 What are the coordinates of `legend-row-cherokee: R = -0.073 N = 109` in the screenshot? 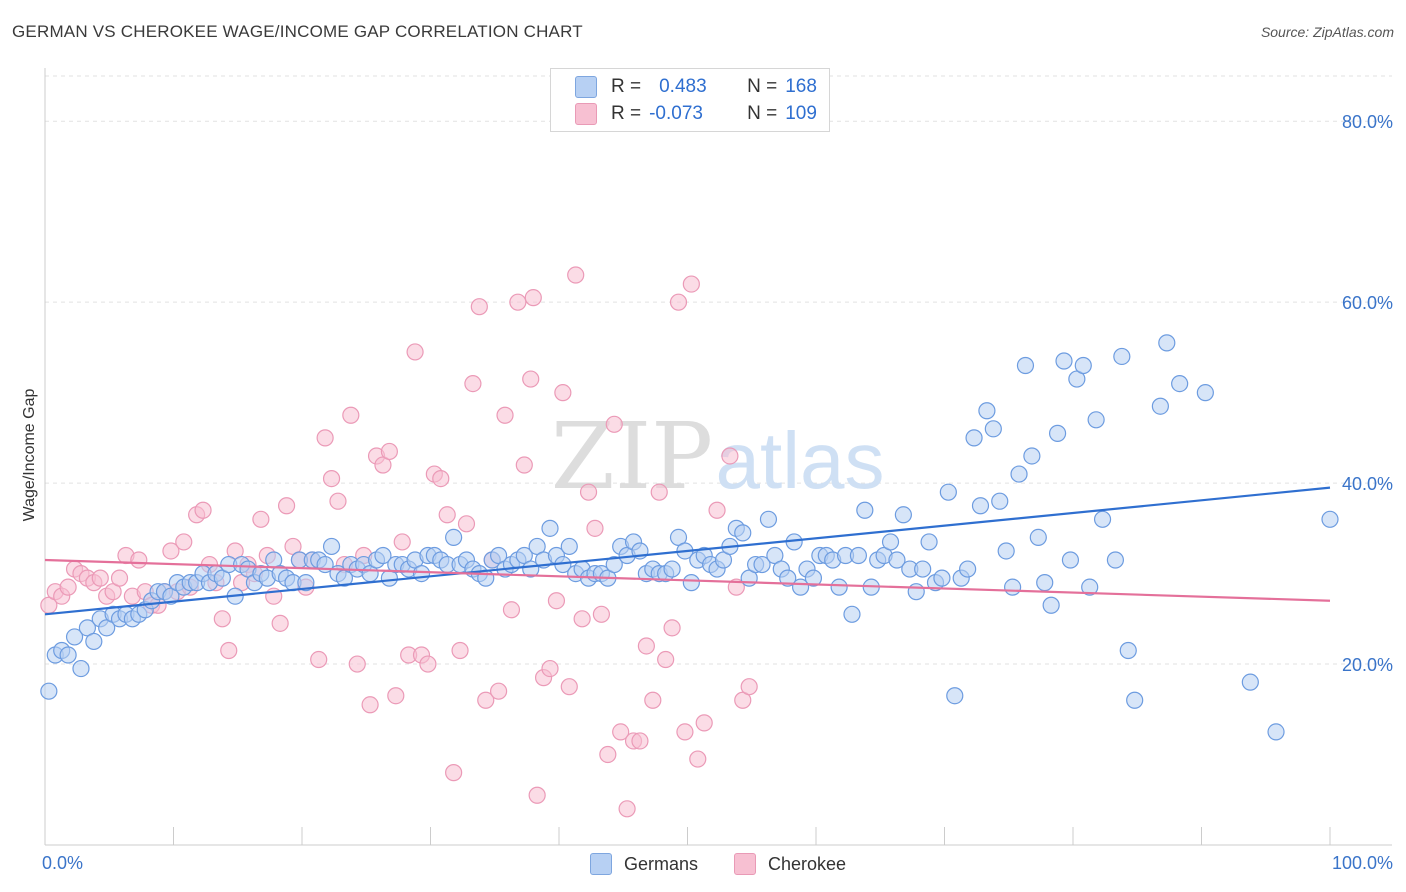 It's located at (696, 114).